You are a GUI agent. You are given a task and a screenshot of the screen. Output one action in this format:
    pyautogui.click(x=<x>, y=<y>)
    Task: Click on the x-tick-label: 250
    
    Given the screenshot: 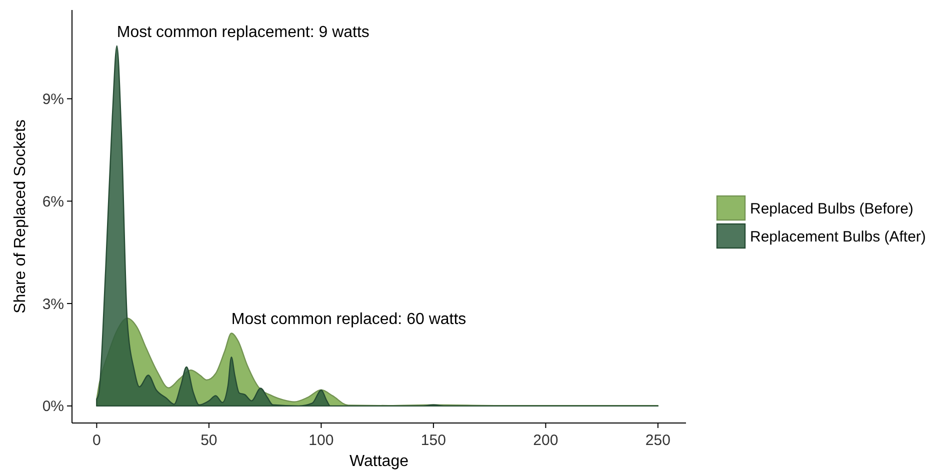 What is the action you would take?
    pyautogui.click(x=657, y=440)
    